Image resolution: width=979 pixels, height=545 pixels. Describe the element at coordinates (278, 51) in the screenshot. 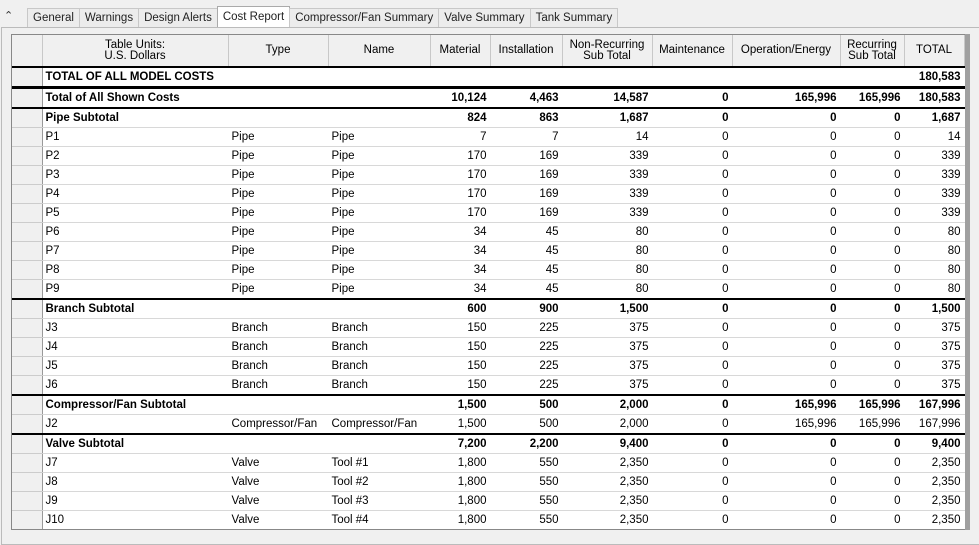

I see `column-header: Type` at that location.